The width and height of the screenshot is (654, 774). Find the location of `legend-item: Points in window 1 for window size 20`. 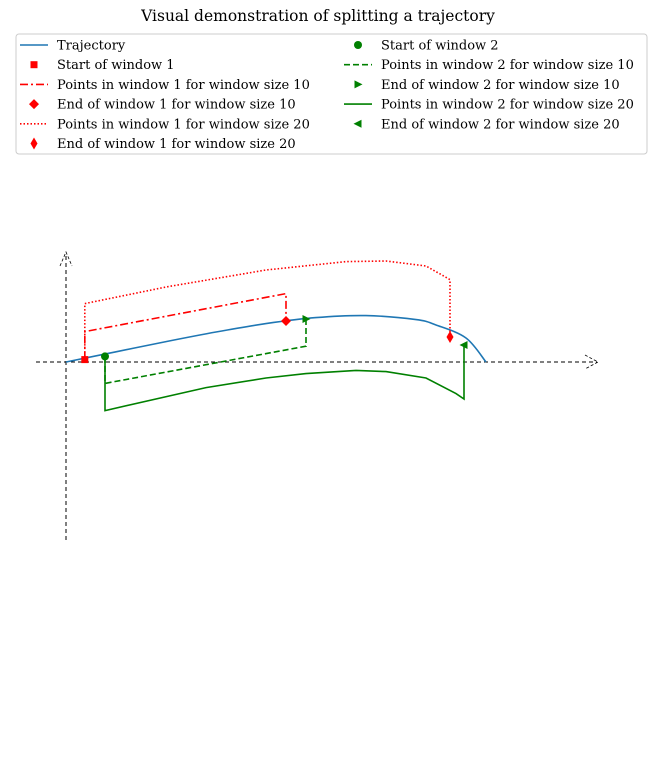

legend-item: Points in window 1 for window size 20 is located at coordinates (165, 124).